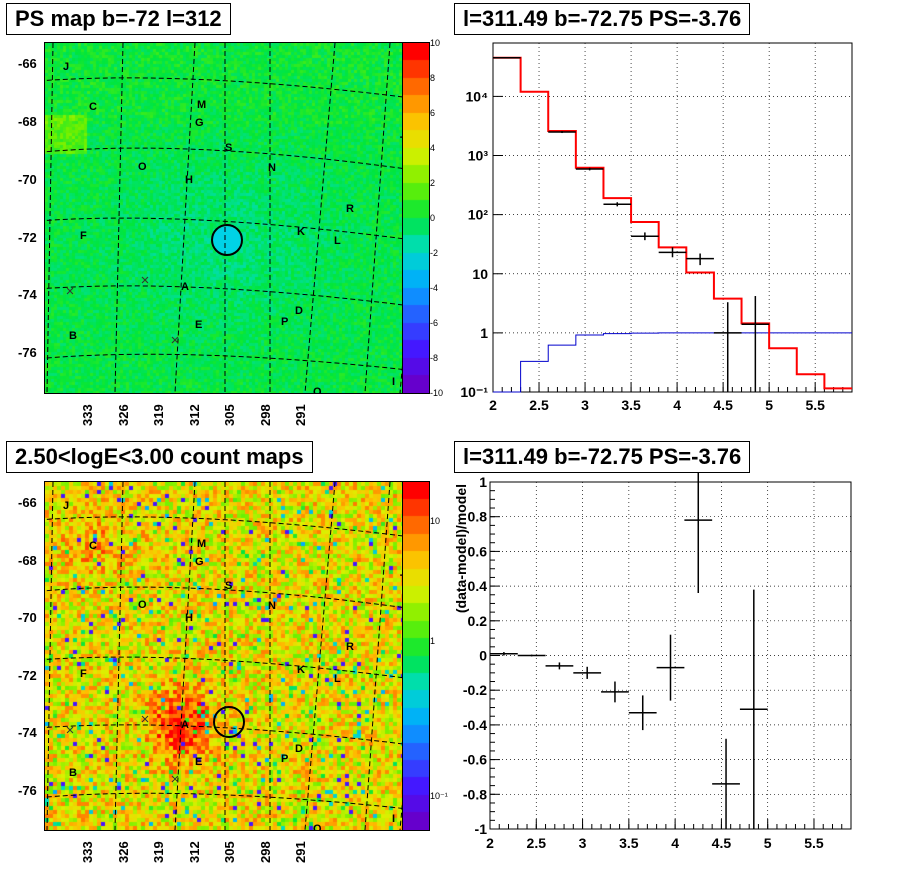  What do you see at coordinates (672, 362) in the screenshot?
I see `blue-model-step` at bounding box center [672, 362].